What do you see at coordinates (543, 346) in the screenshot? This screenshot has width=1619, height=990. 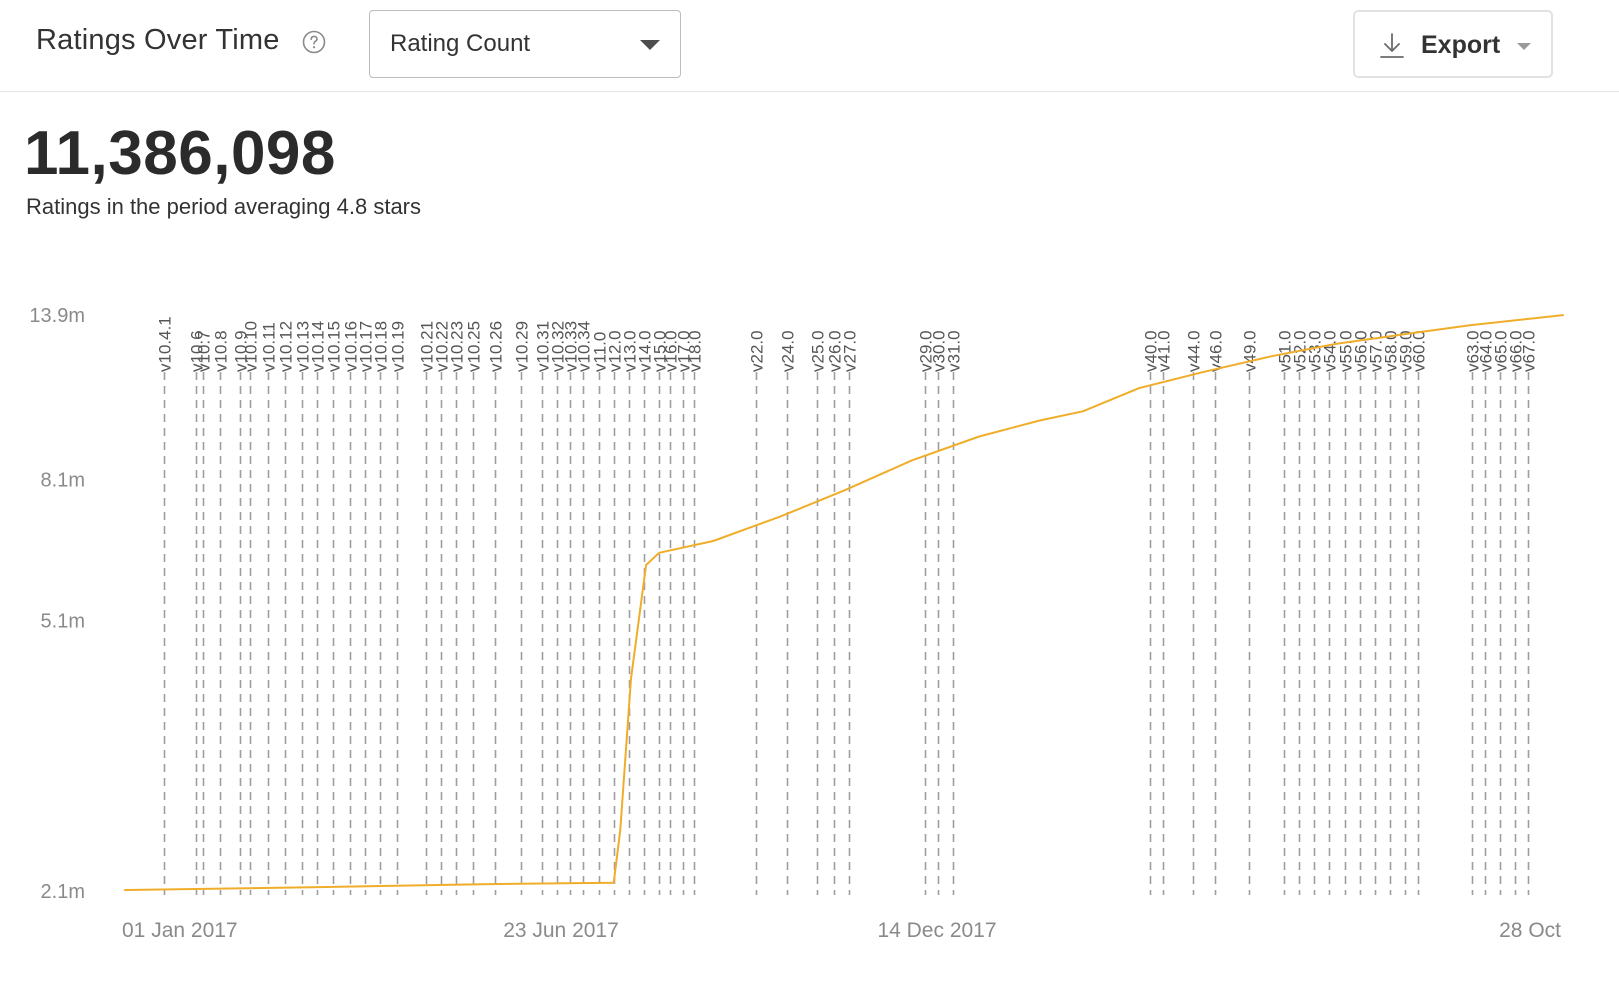 I see `release-marker-label: v10.31` at bounding box center [543, 346].